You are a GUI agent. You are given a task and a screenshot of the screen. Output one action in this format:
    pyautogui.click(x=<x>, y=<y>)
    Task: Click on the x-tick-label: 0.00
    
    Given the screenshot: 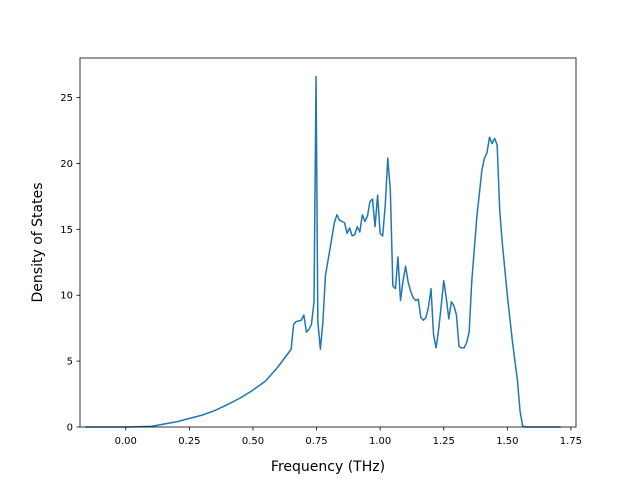 What is the action you would take?
    pyautogui.click(x=126, y=441)
    